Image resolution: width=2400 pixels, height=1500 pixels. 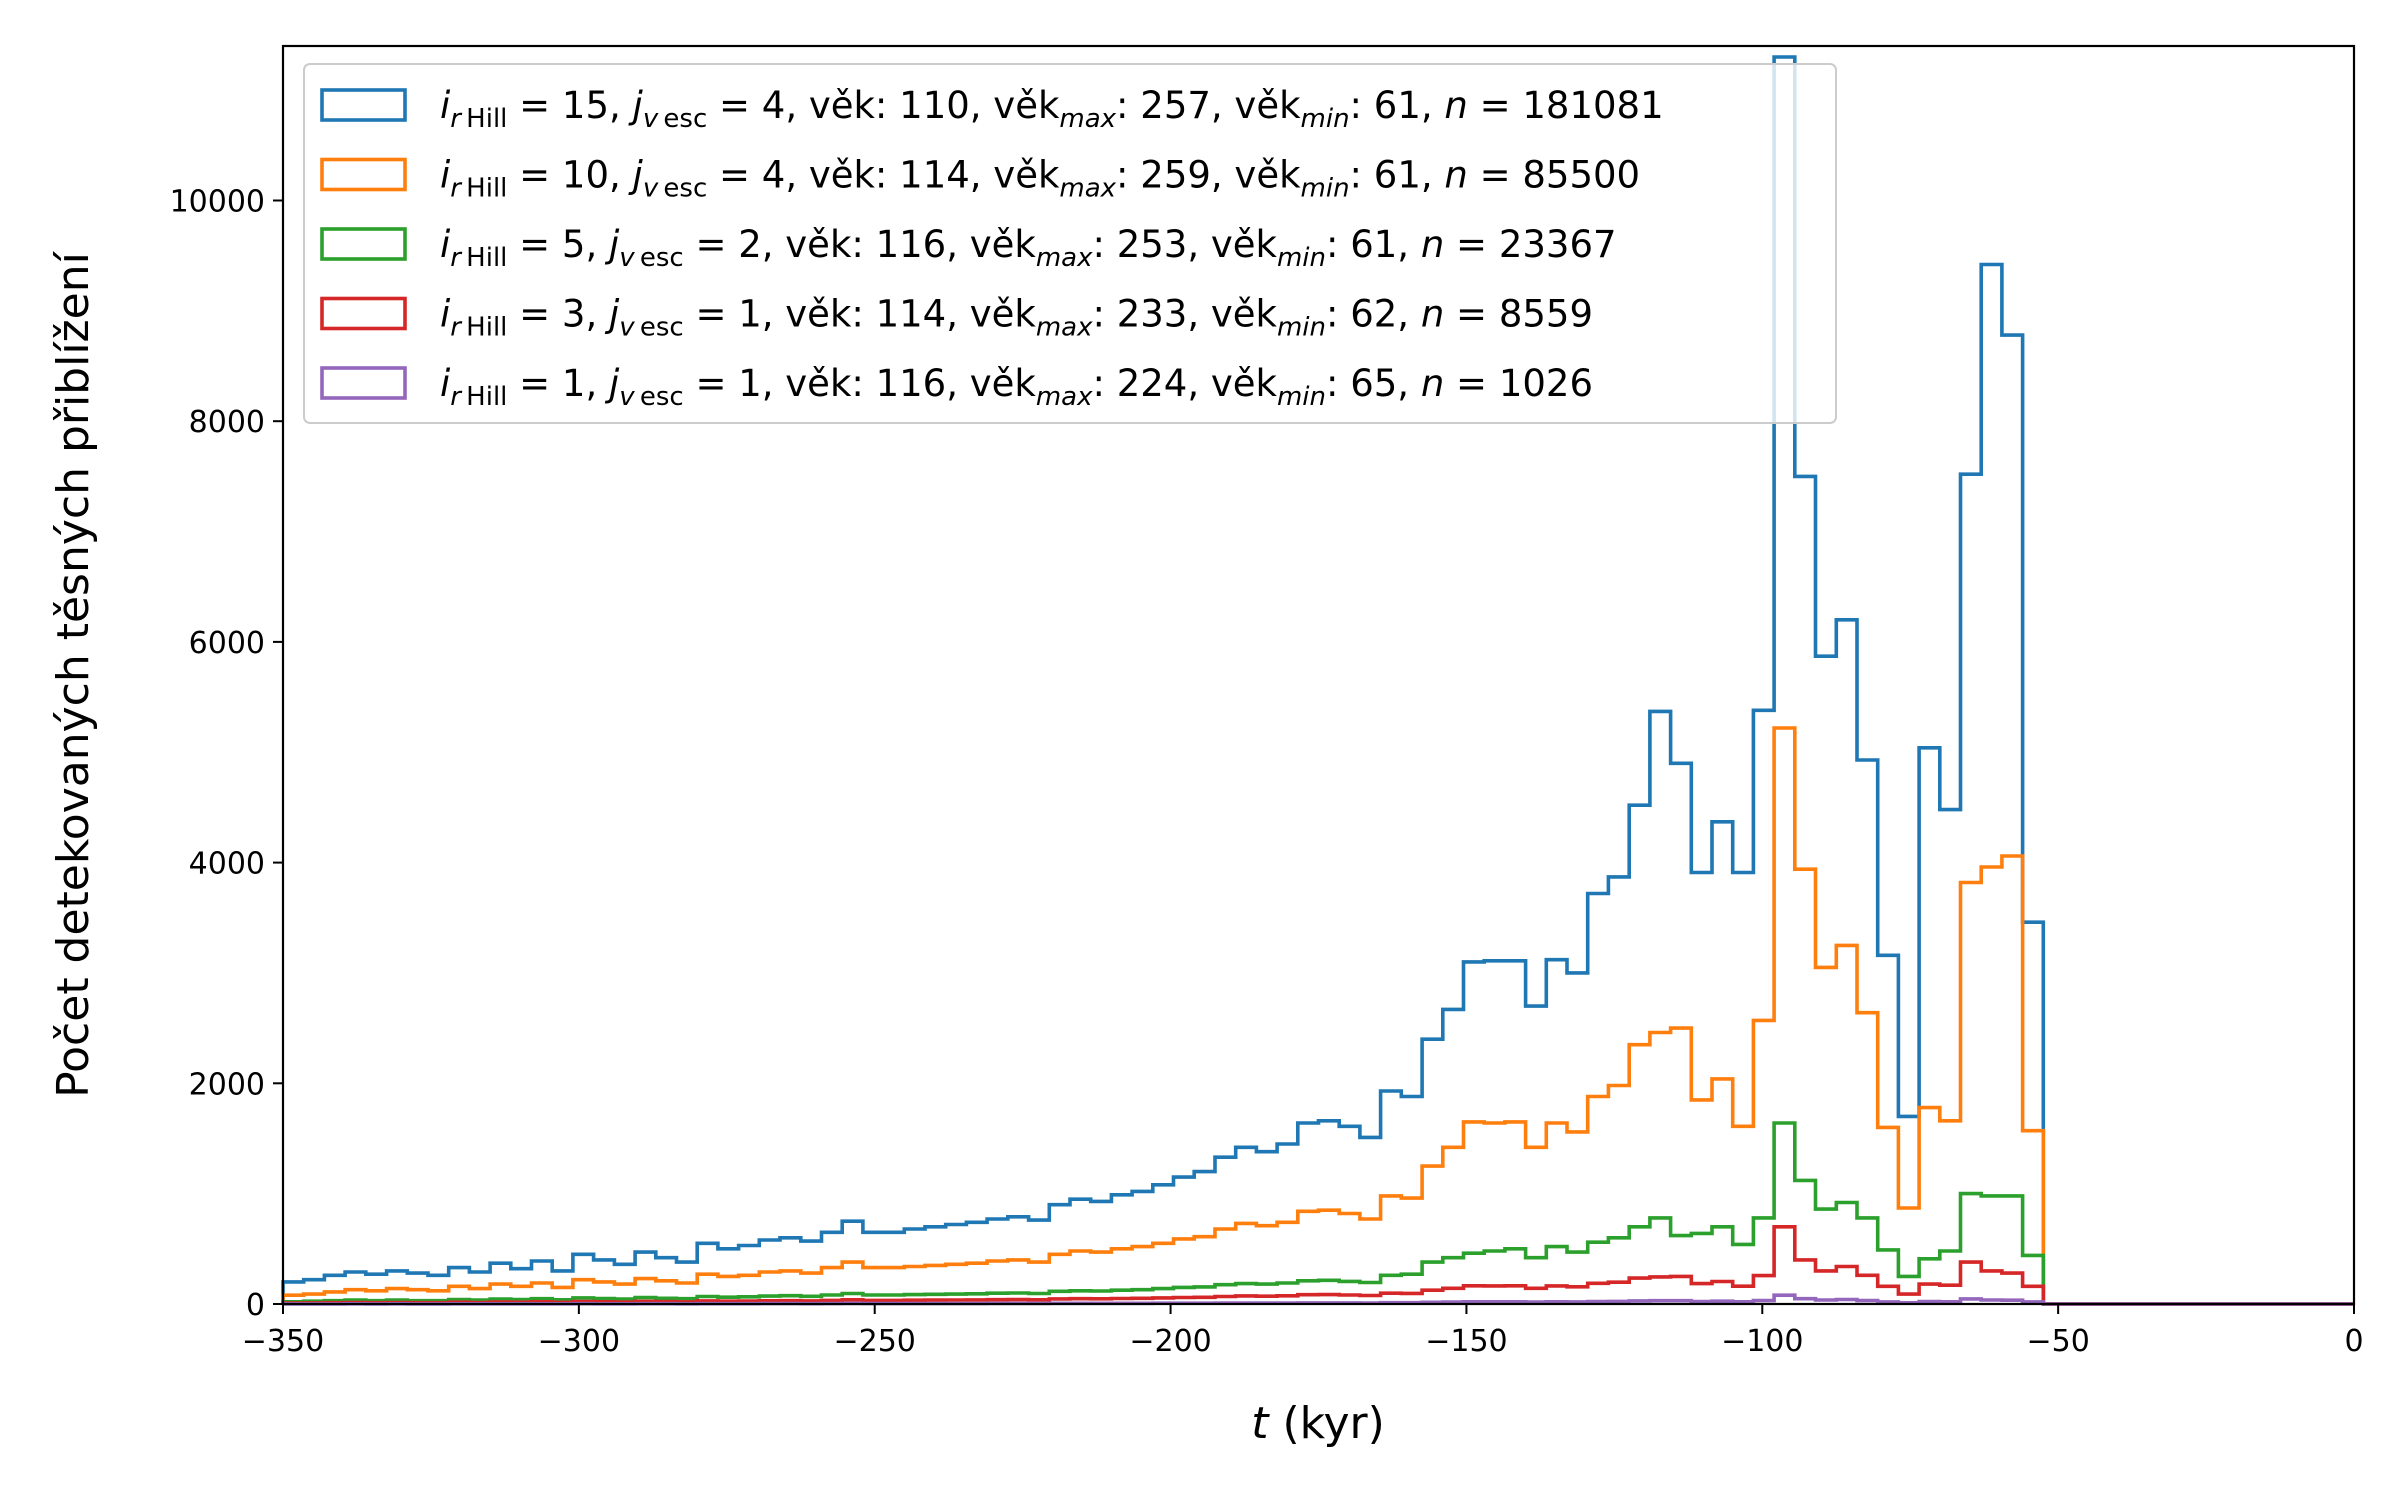 I want to click on x-tick-label: −100, so click(x=1762, y=1341).